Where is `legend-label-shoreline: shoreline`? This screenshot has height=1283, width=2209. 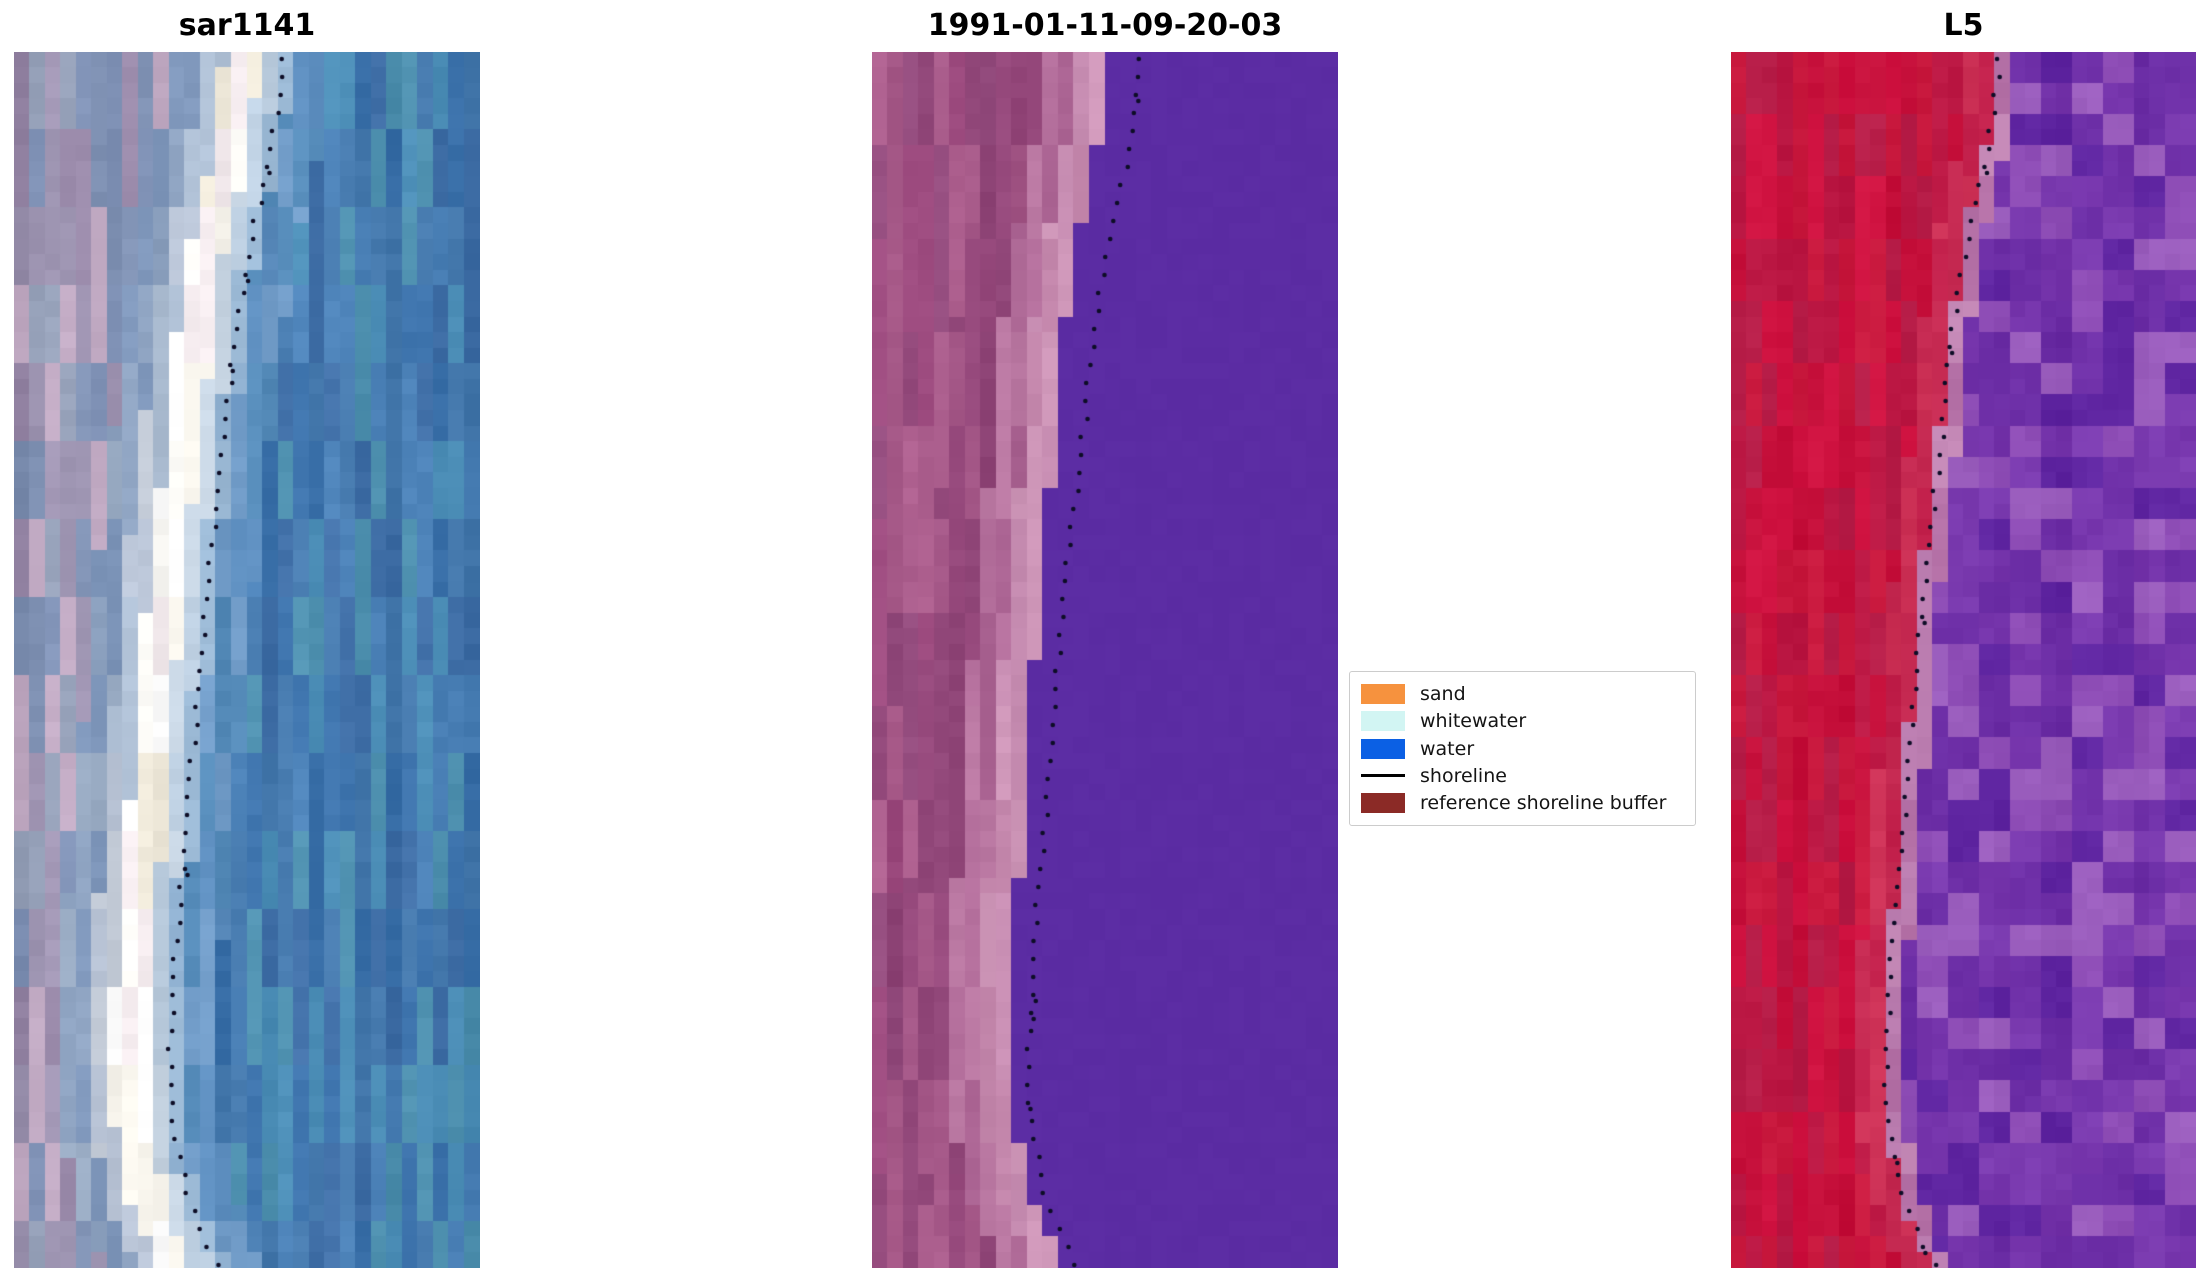
legend-label-shoreline: shoreline is located at coordinates (1463, 775).